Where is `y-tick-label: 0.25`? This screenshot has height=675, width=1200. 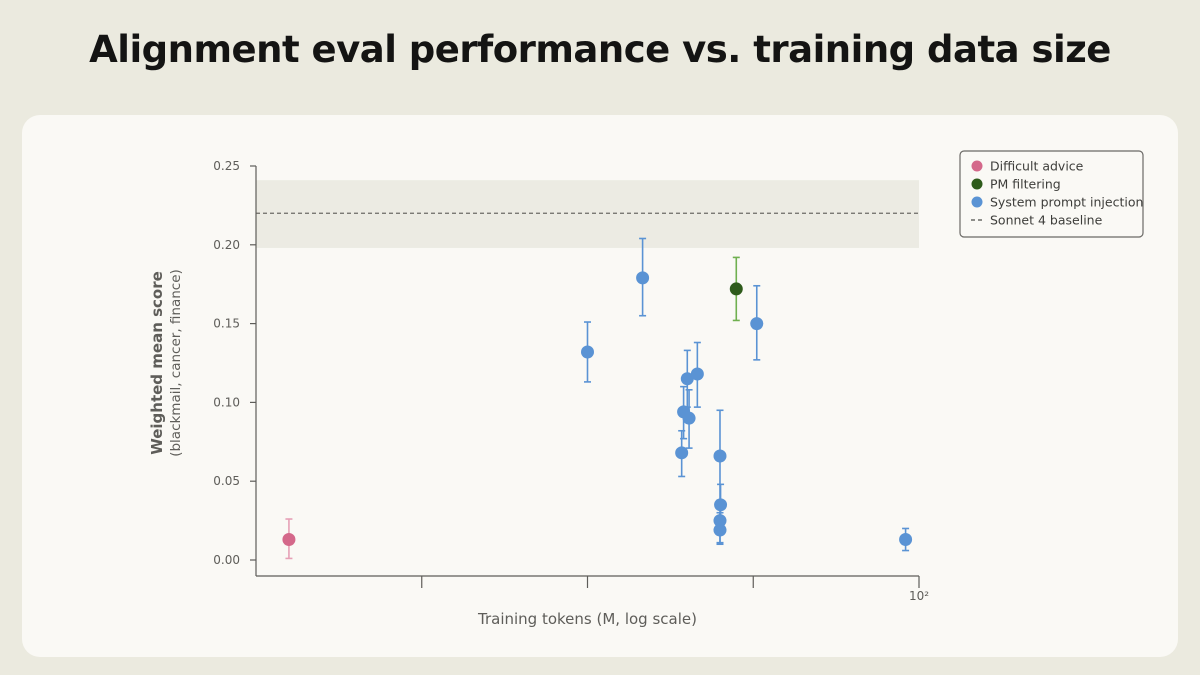
y-tick-label: 0.25 is located at coordinates (226, 166).